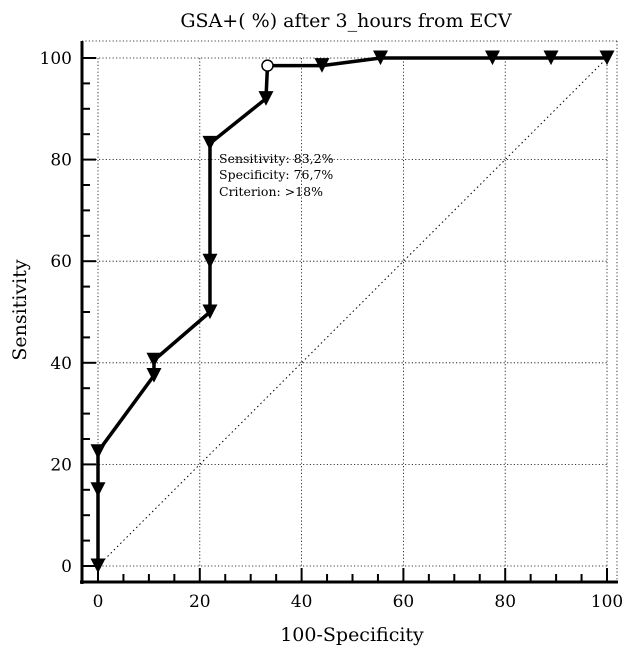 This screenshot has height=649, width=629. What do you see at coordinates (302, 602) in the screenshot?
I see `x-tick-label: 40` at bounding box center [302, 602].